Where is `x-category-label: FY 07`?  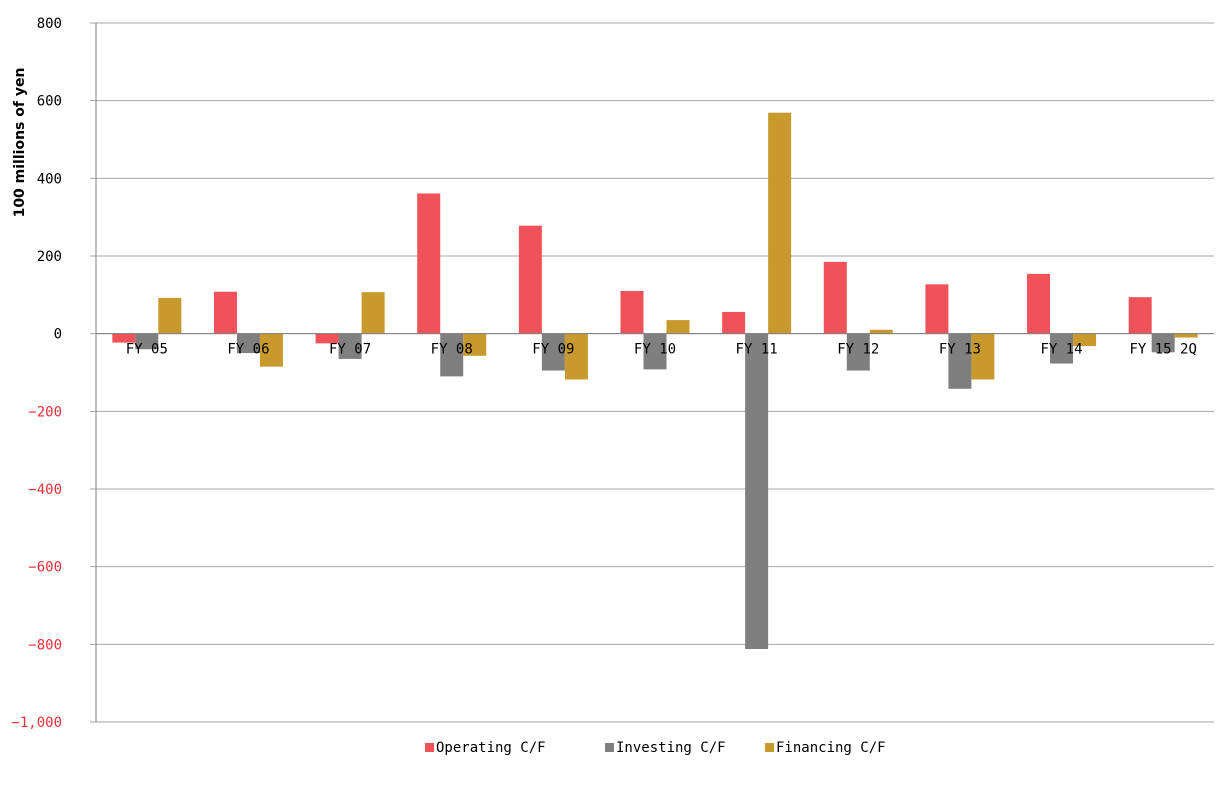
x-category-label: FY 07 is located at coordinates (350, 350).